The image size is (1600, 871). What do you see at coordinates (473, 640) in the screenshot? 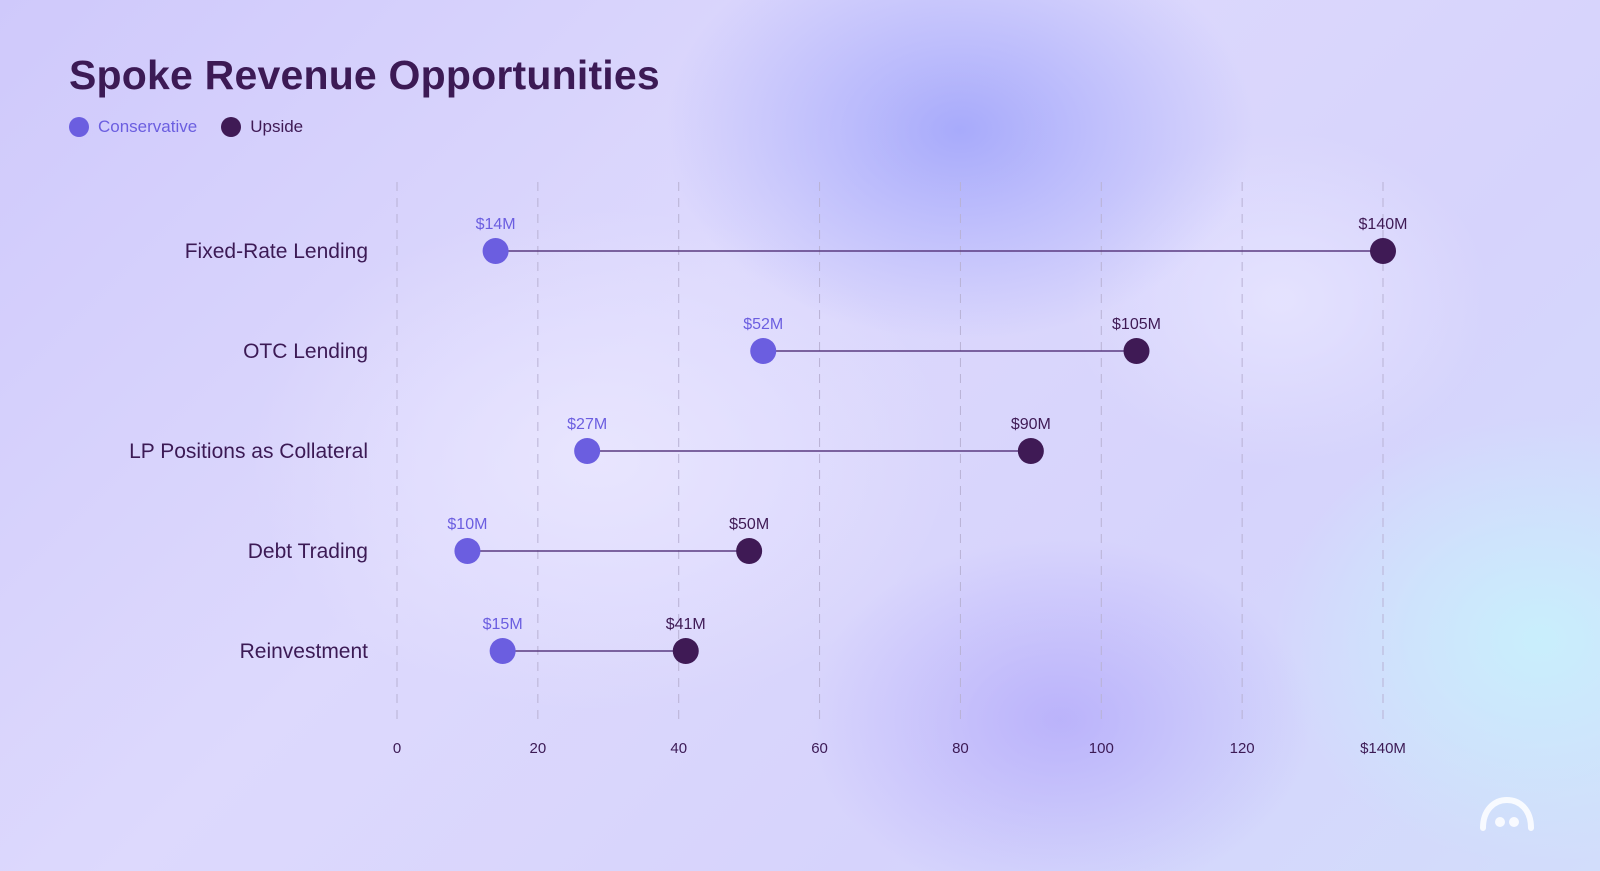
I see `chart-row: Reinvestment $15M $41M` at bounding box center [473, 640].